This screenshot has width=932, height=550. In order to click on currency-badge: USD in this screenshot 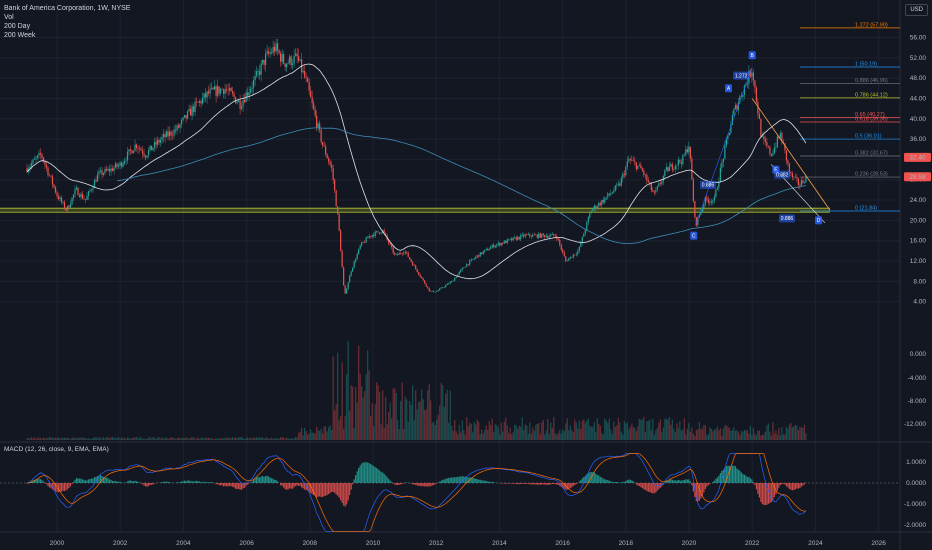, I will do `click(916, 10)`.